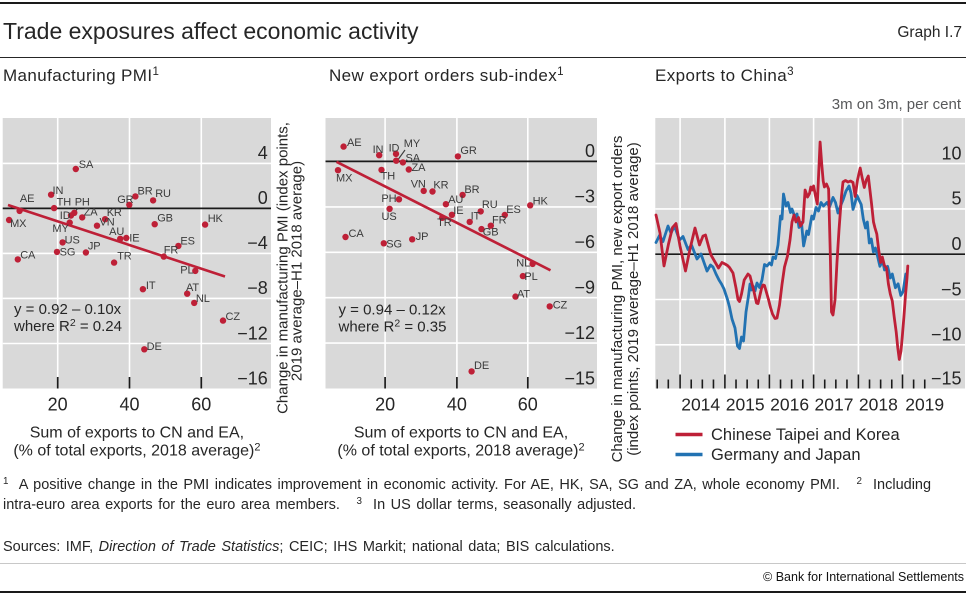 The height and width of the screenshot is (594, 966). Describe the element at coordinates (951, 289) in the screenshot. I see `svg-text: −5` at that location.